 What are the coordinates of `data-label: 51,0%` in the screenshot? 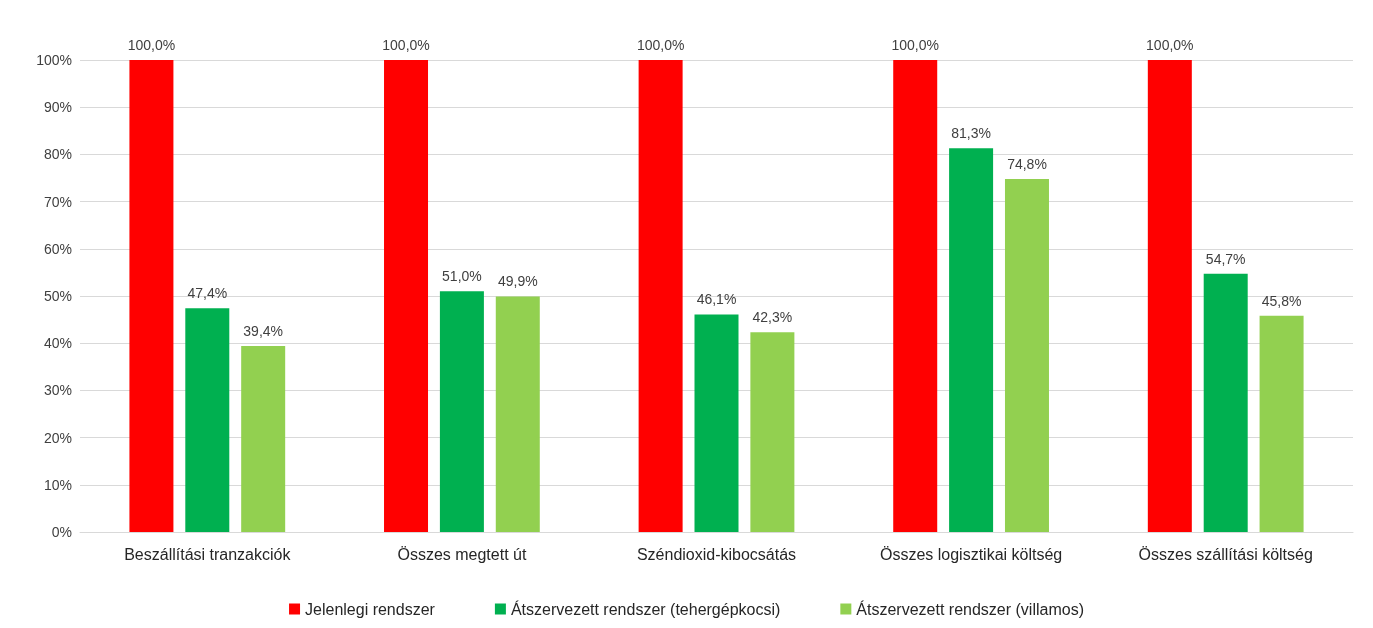 It's located at (462, 276).